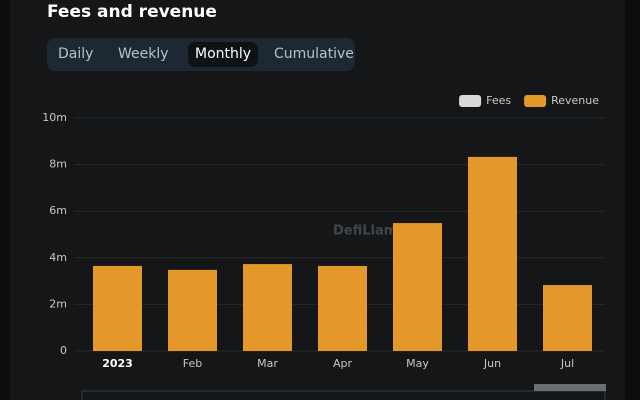 The image size is (640, 400). Describe the element at coordinates (58, 257) in the screenshot. I see `y-tick-label: 4m` at that location.